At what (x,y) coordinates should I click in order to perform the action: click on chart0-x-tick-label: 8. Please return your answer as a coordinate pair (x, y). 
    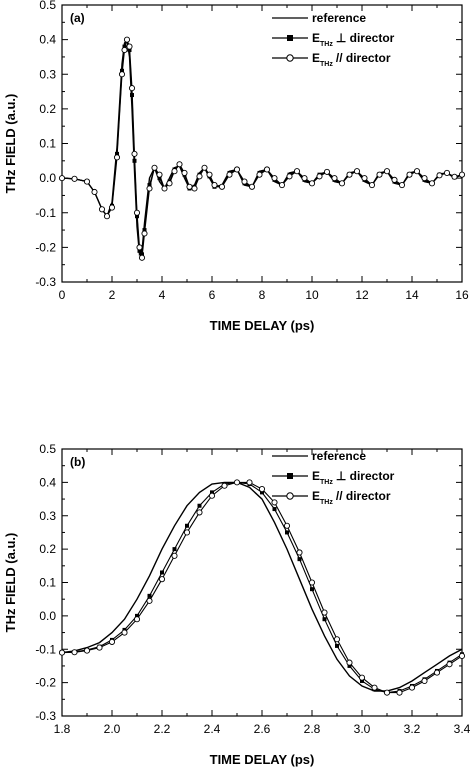
    Looking at the image, I should click on (262, 295).